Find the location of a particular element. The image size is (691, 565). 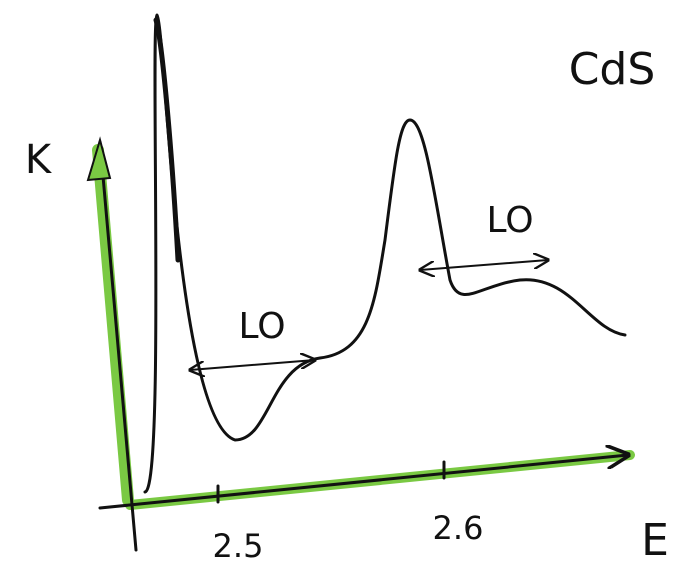

y-axis-highlight is located at coordinates (113, 325).